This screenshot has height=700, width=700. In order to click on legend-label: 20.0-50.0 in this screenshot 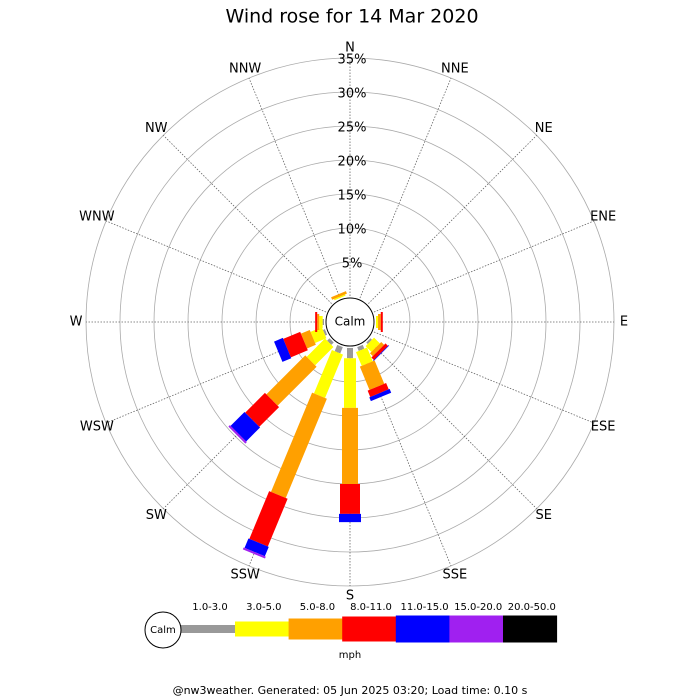, I will do `click(532, 607)`.